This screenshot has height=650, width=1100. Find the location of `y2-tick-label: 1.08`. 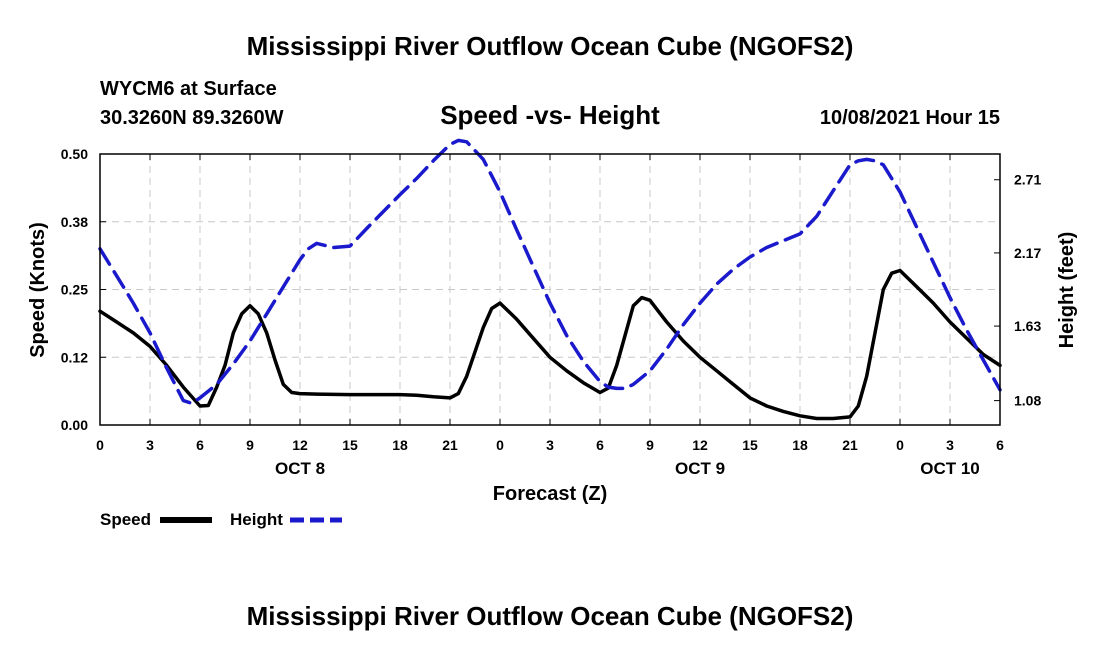

y2-tick-label: 1.08 is located at coordinates (1027, 401).